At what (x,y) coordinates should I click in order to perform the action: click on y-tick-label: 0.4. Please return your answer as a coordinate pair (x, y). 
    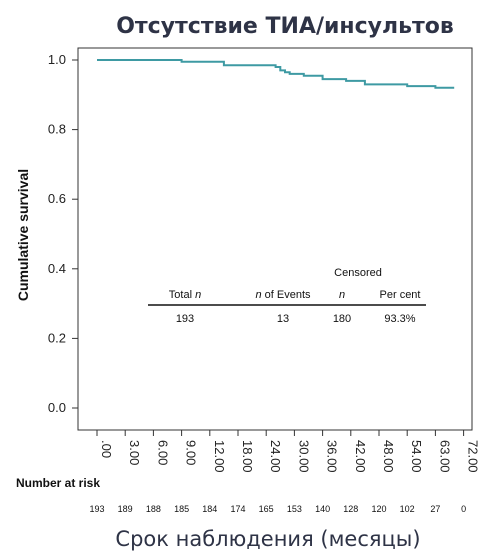
    Looking at the image, I should click on (57, 268).